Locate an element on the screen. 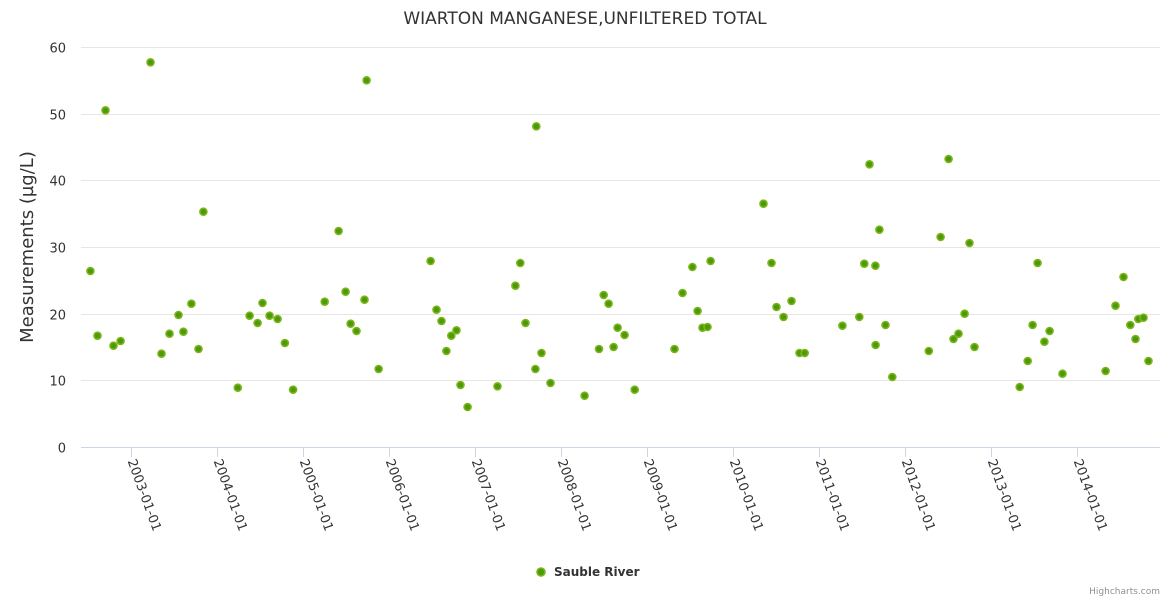  legend-item-sauble-river: Sauble River is located at coordinates (588, 572).